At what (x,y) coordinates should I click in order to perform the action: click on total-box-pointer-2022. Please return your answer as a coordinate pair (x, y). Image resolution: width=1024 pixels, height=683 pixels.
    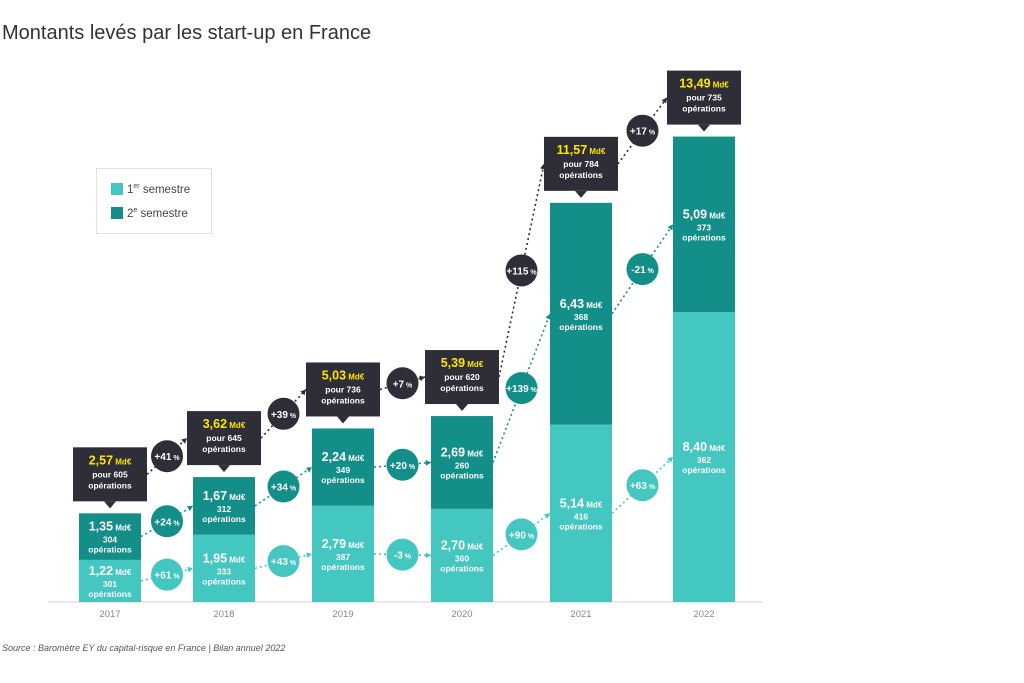
    Looking at the image, I should click on (704, 128).